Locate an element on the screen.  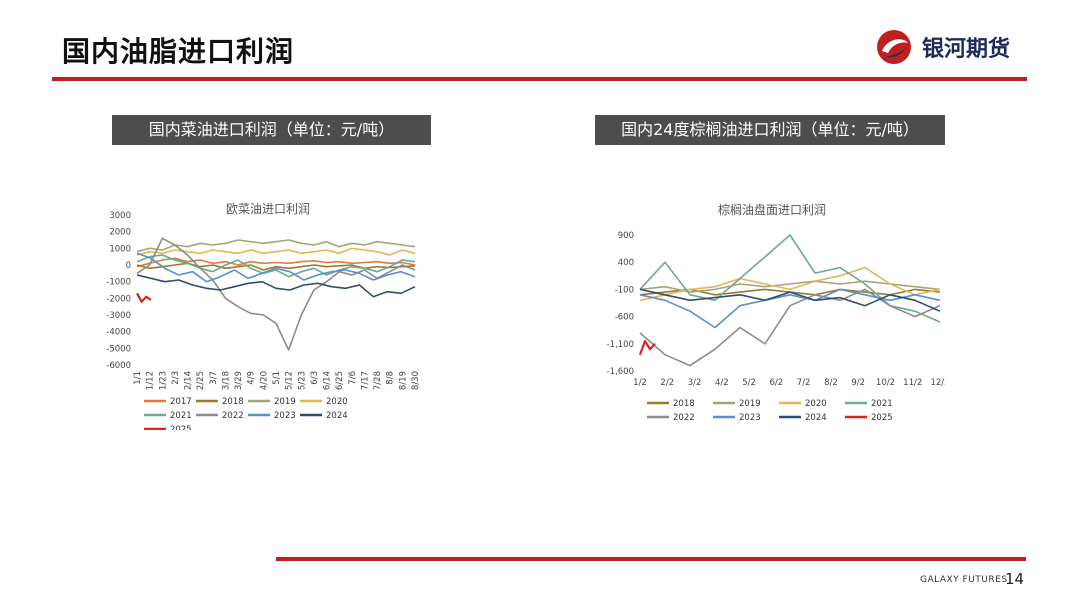
x-tick-label: 1/12 is located at coordinates (151, 380).